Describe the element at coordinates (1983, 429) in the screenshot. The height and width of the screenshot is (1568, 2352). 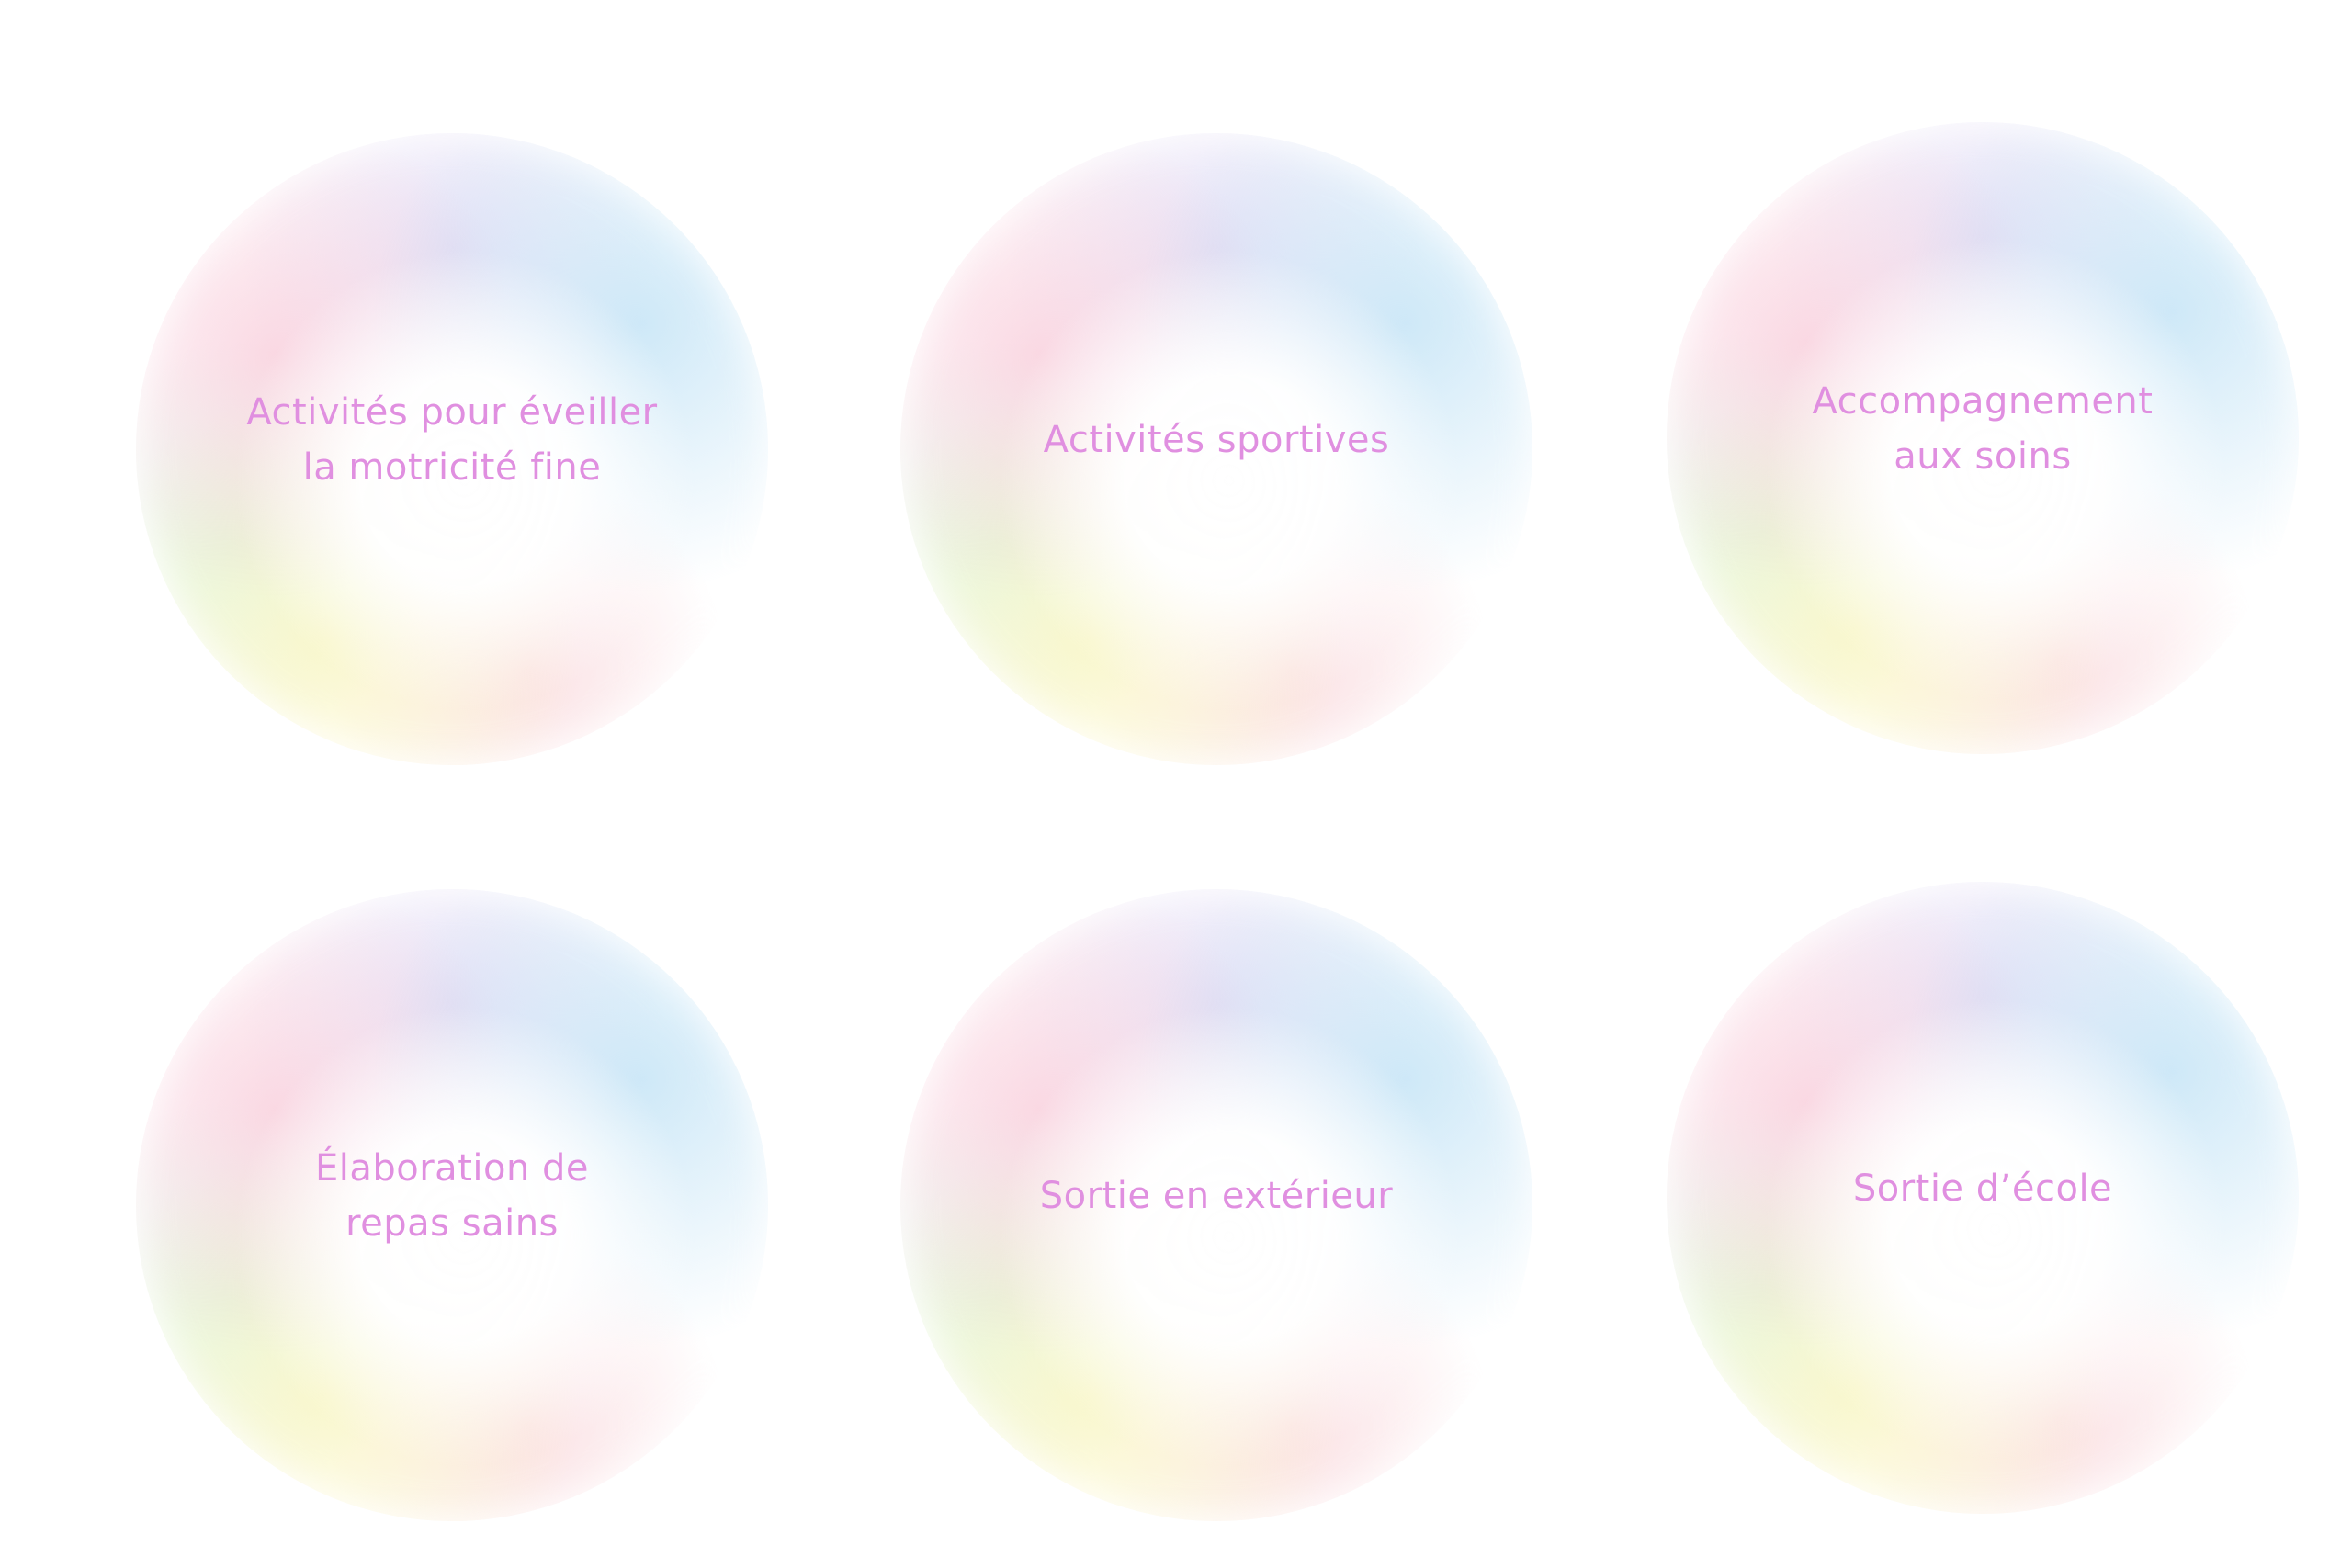
I see `bubble-label: Accompagnement aux soins` at that location.